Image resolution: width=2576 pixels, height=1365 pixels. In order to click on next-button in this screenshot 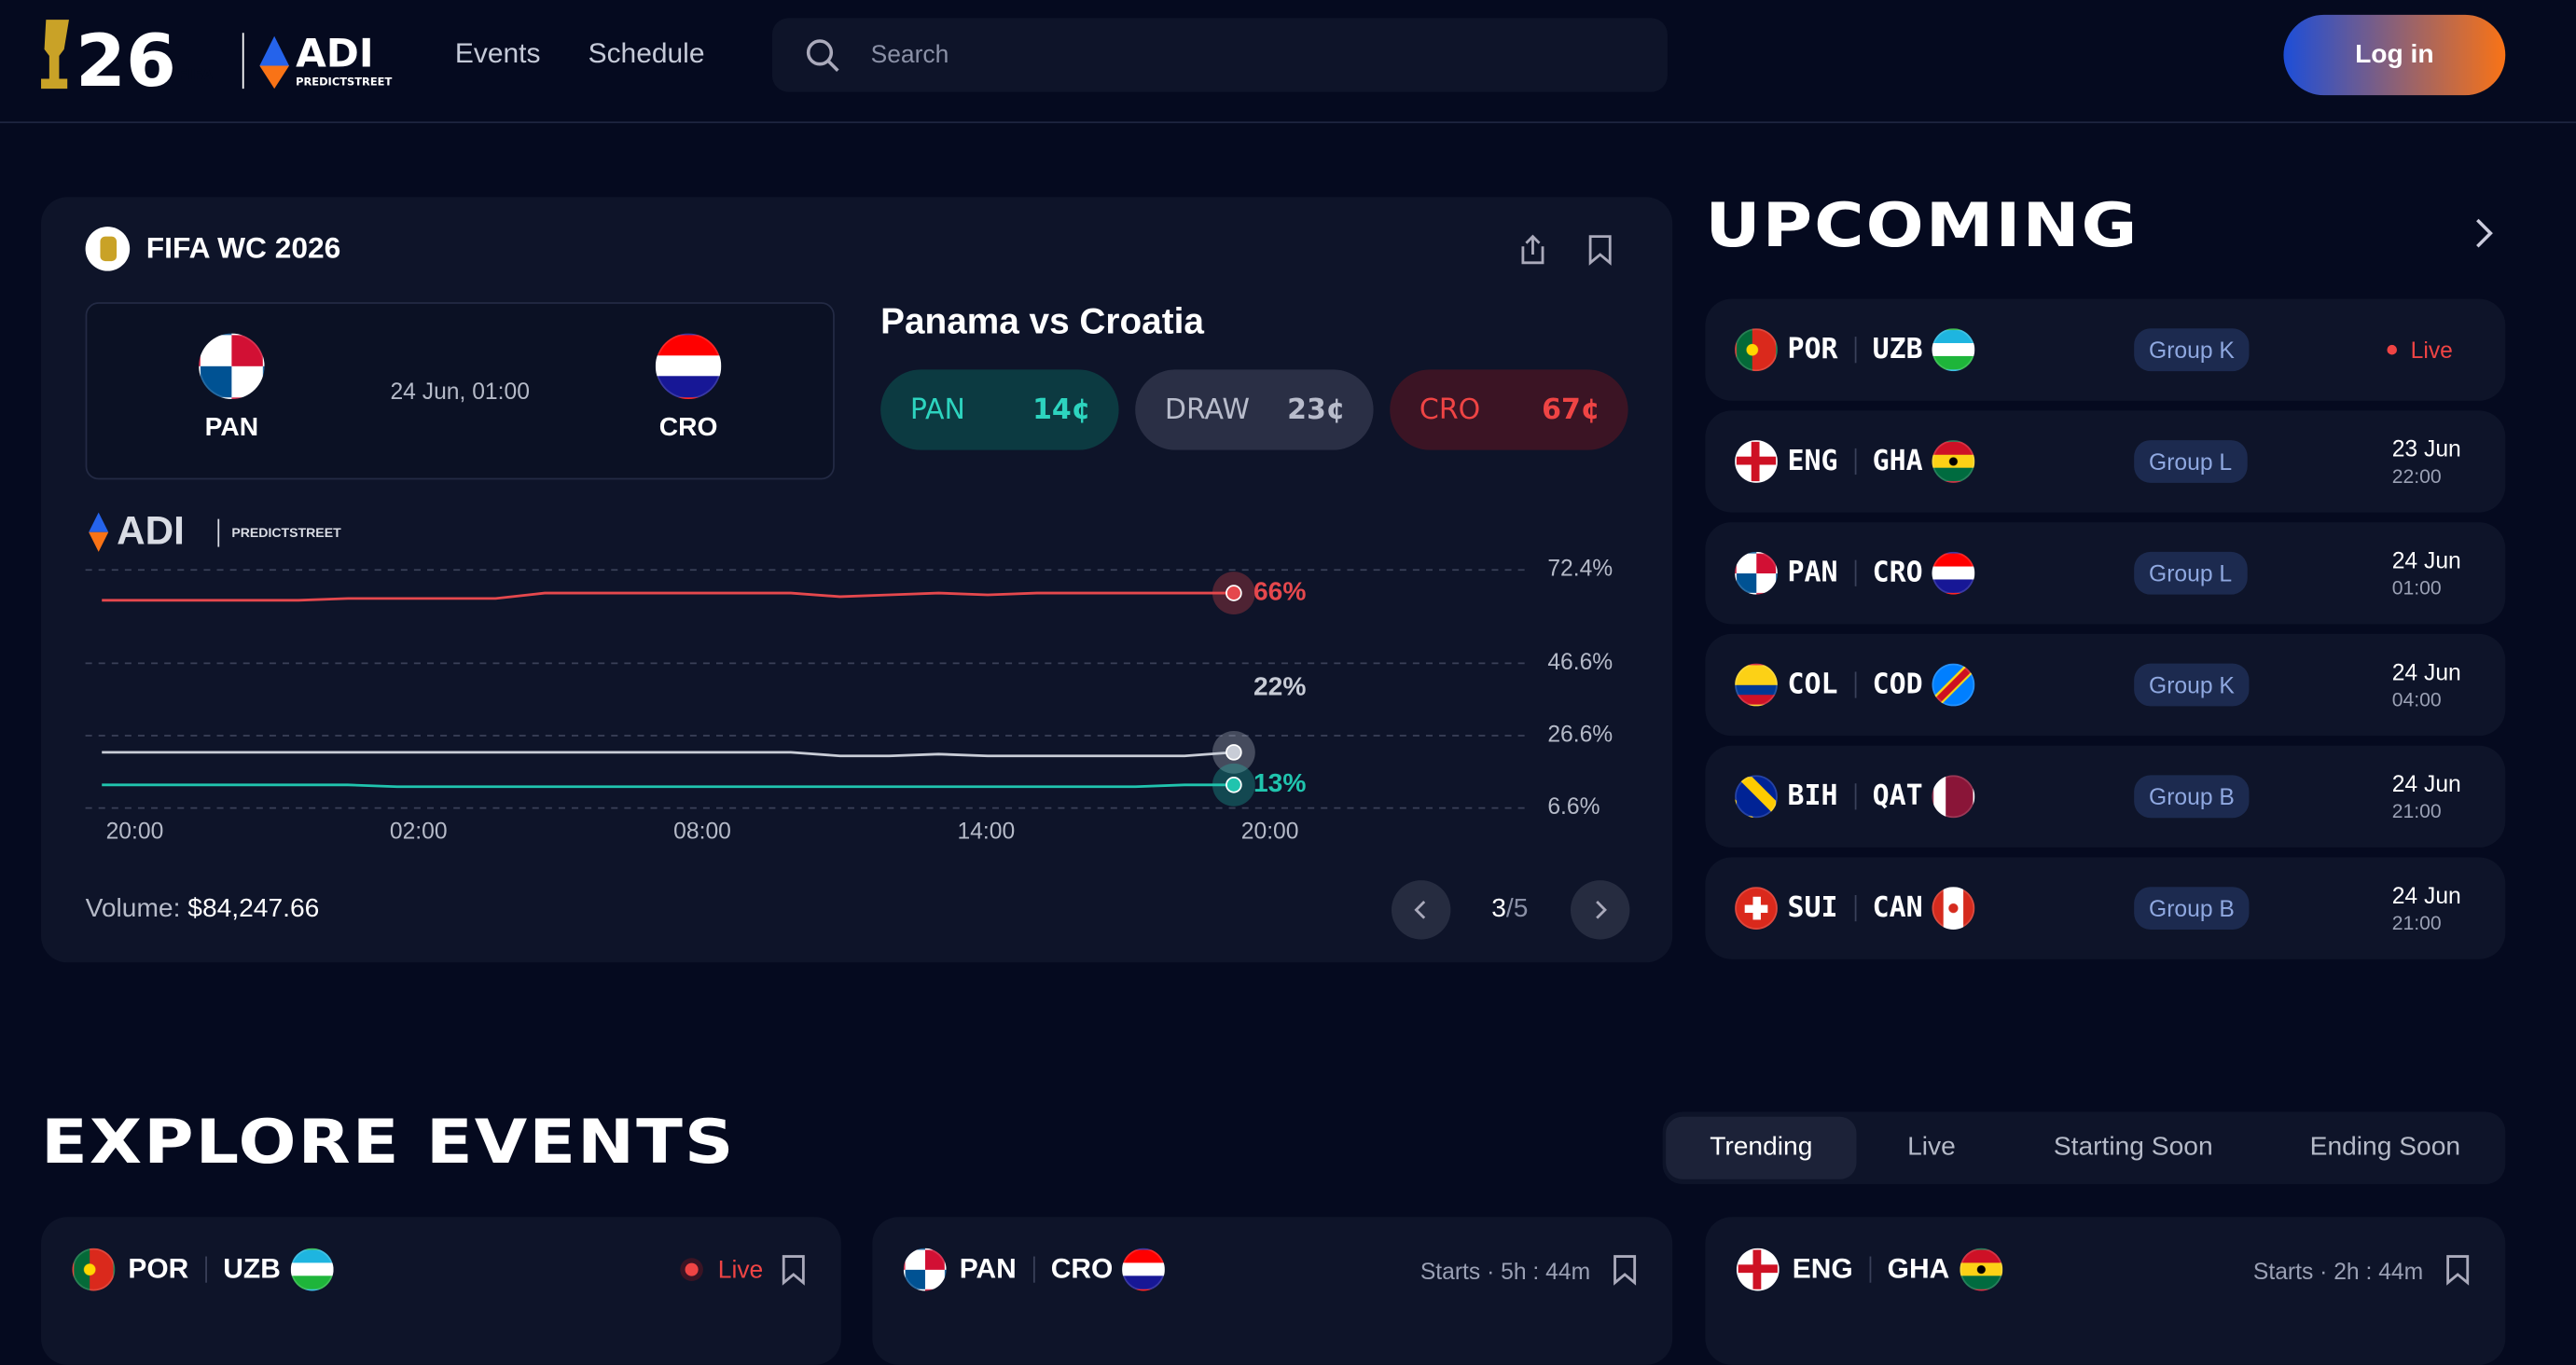, I will do `click(1600, 910)`.